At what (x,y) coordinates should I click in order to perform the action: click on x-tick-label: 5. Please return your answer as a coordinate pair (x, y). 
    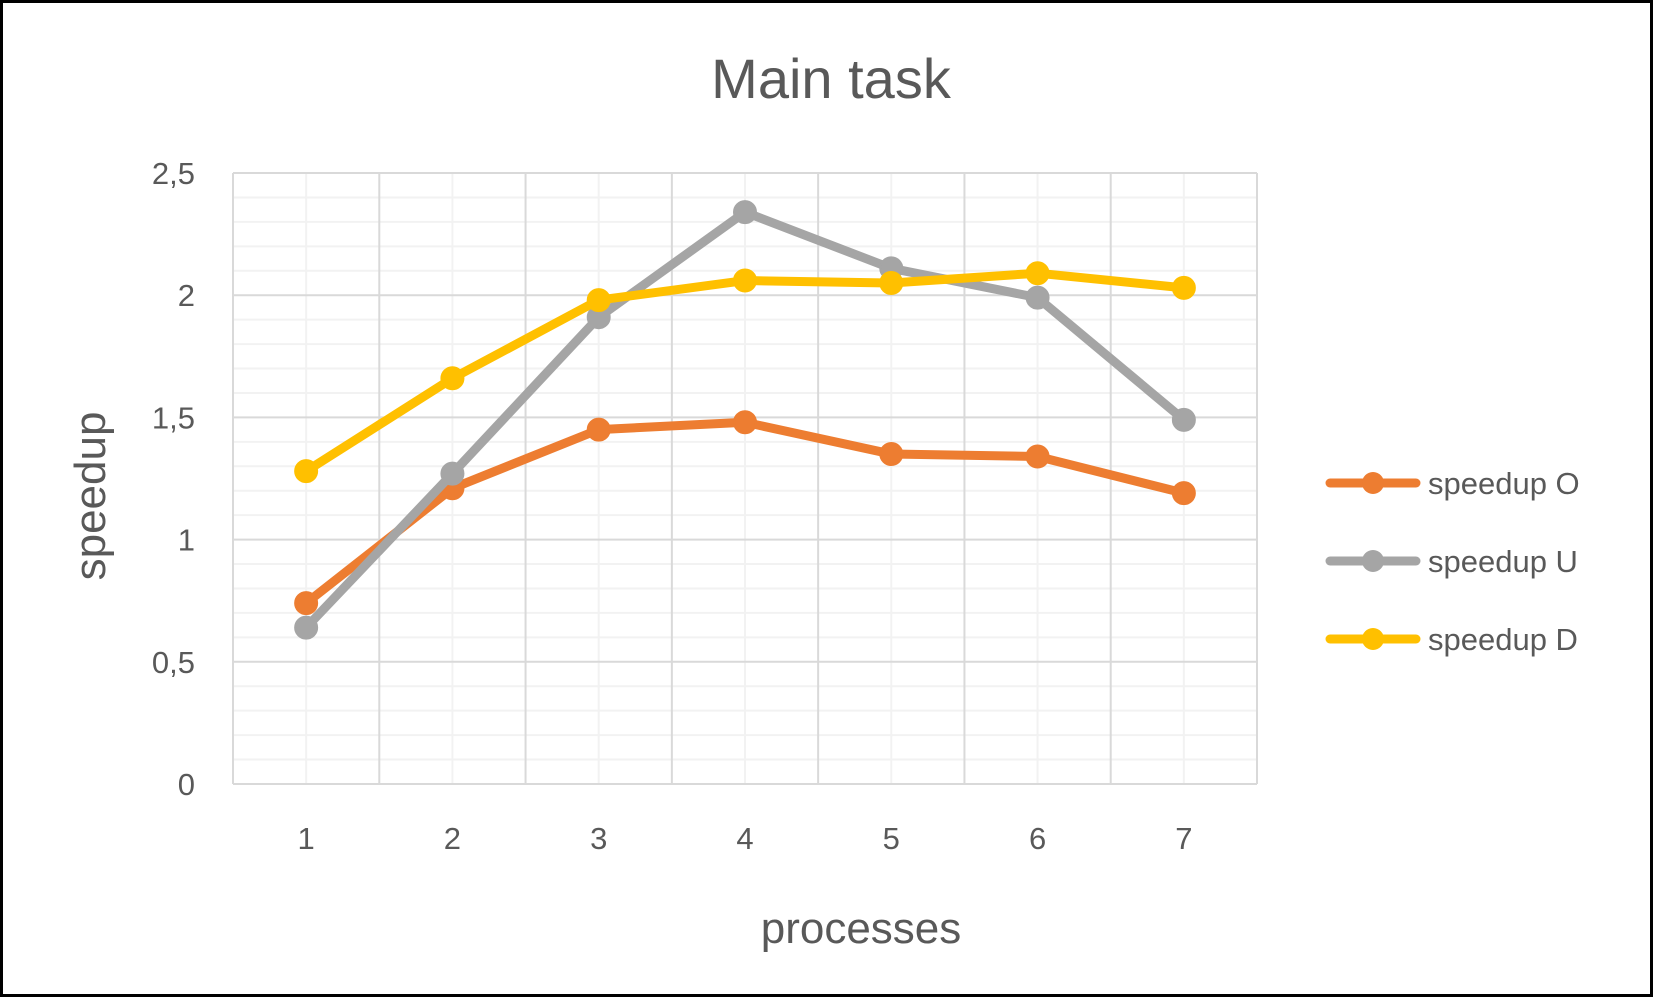
    Looking at the image, I should click on (891, 838).